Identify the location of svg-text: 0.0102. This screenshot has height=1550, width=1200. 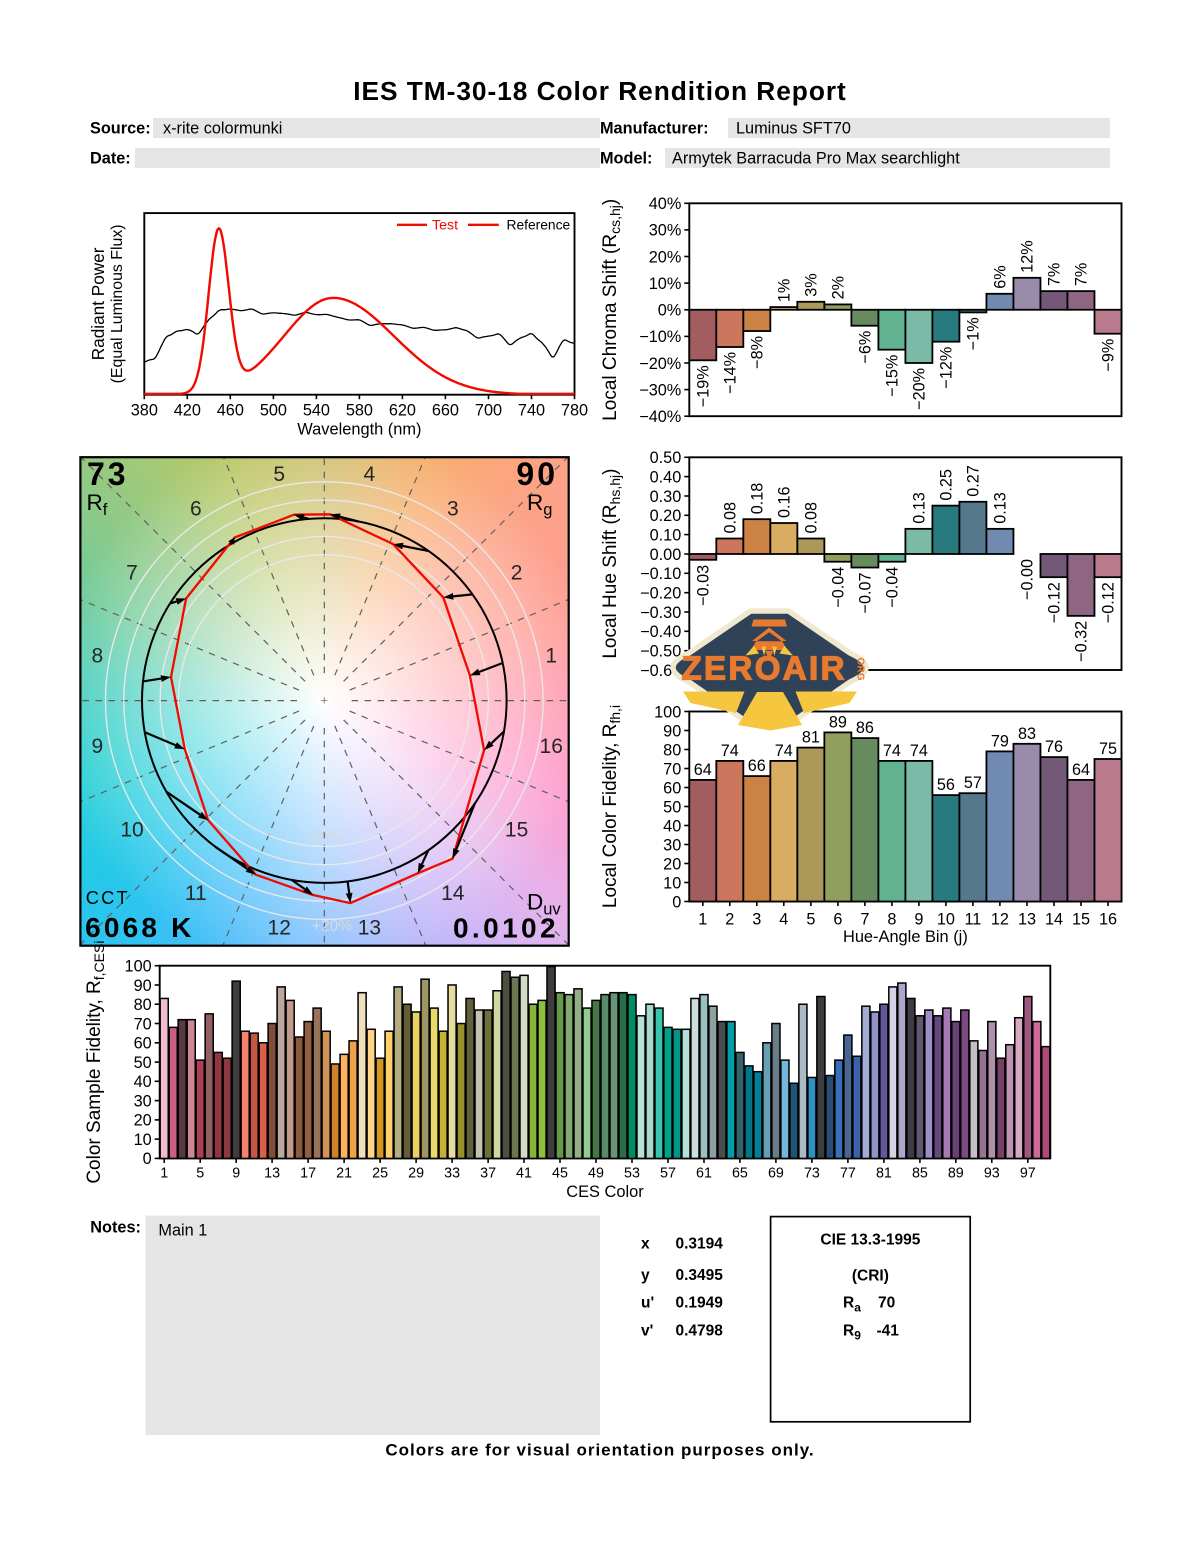
(506, 928).